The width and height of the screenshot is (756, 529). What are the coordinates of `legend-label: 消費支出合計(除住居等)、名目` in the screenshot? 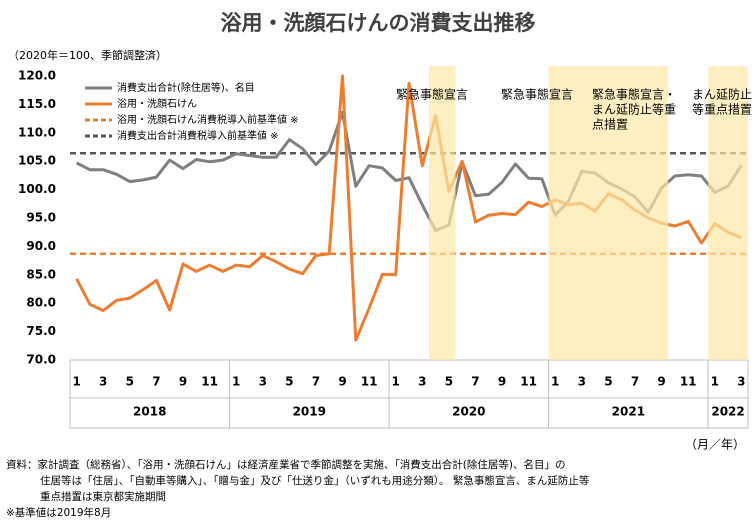 It's located at (186, 87).